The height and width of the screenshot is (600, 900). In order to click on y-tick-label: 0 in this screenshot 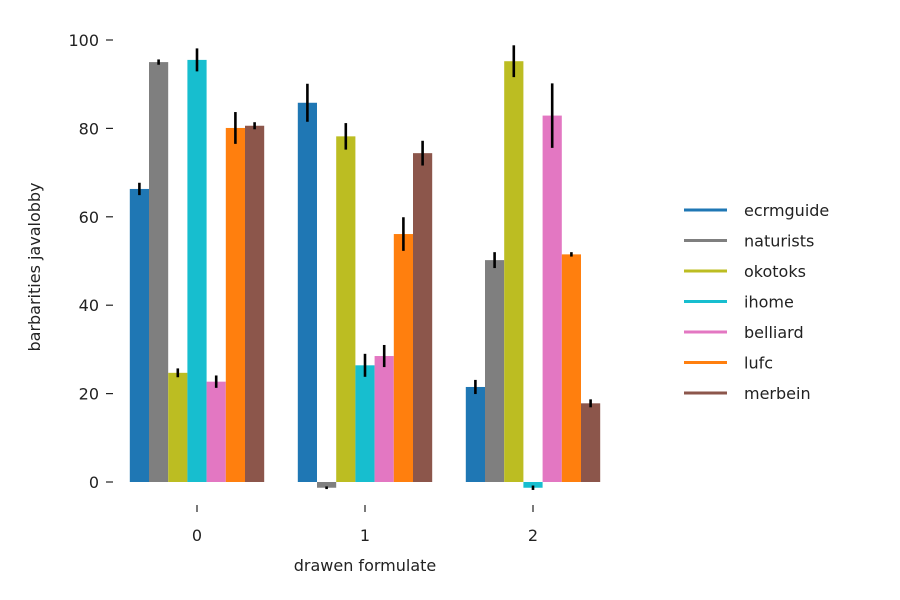, I will do `click(94, 482)`.